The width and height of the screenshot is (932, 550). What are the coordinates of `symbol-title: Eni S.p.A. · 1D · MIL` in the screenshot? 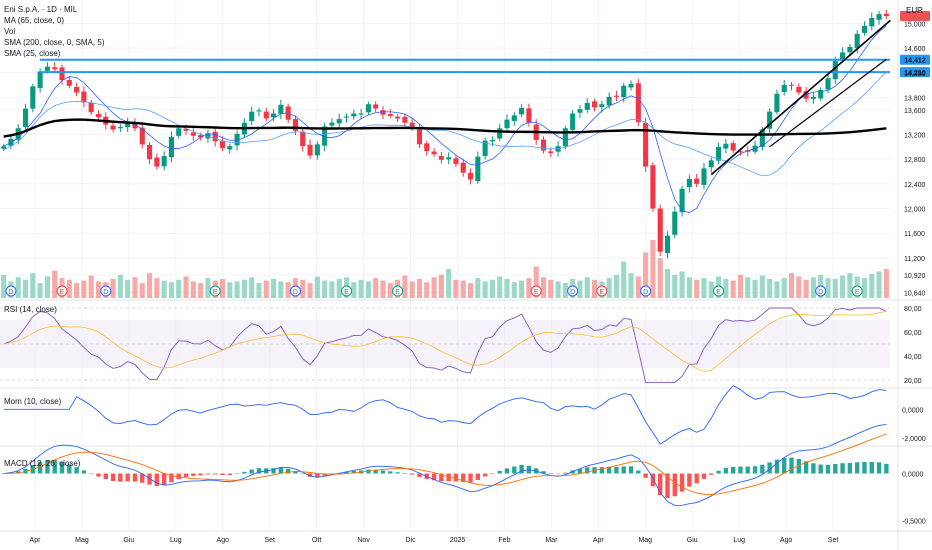 It's located at (41, 9).